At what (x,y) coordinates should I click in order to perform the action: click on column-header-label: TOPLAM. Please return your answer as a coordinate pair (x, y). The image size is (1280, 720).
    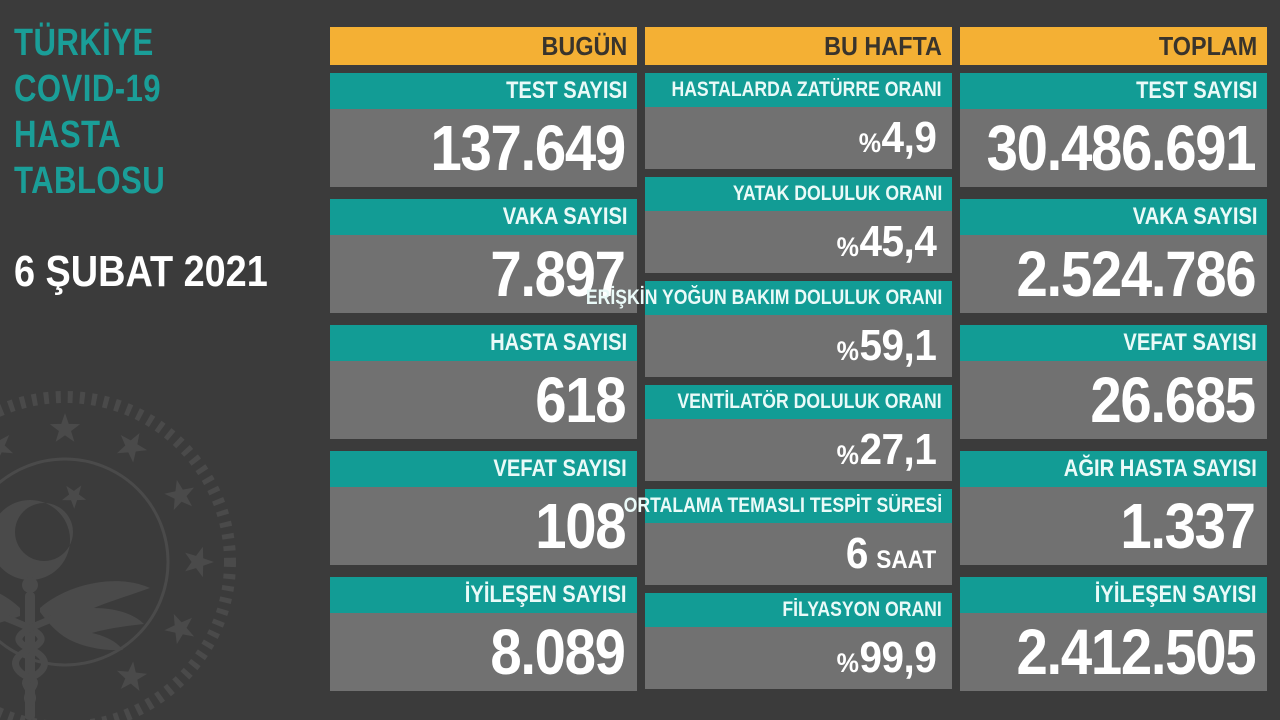
    Looking at the image, I should click on (1207, 45).